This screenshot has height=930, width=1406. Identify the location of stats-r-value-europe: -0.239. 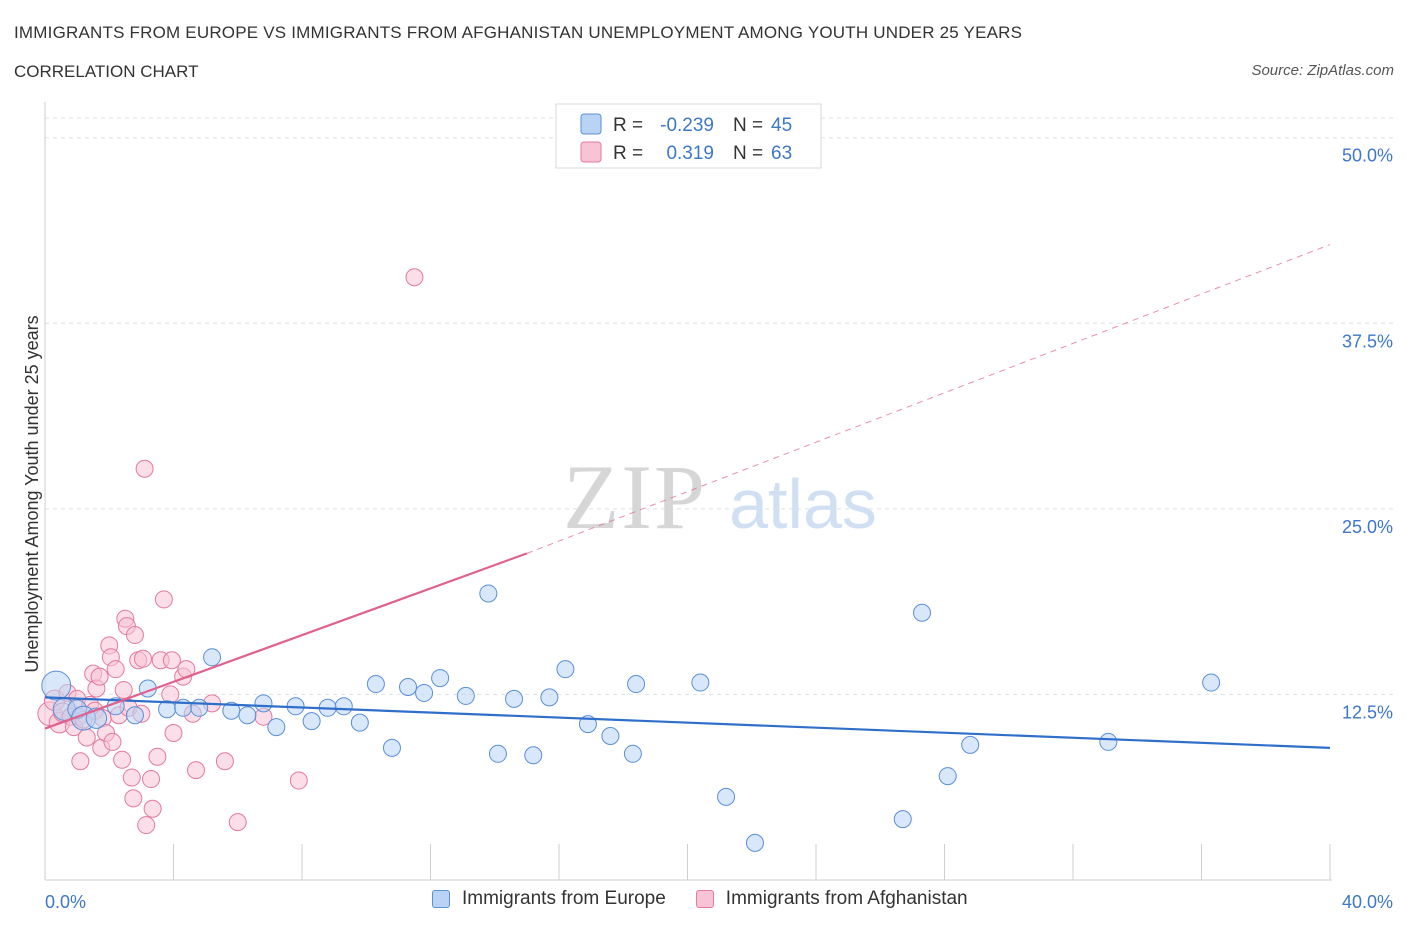
(687, 125).